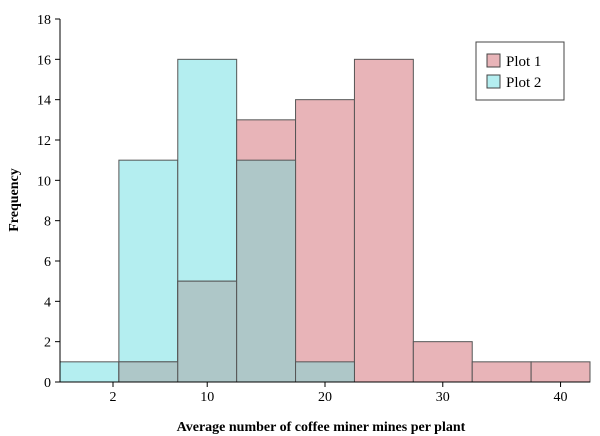 The image size is (600, 436). Describe the element at coordinates (493, 81) in the screenshot. I see `legend-swatch-plot2` at that location.